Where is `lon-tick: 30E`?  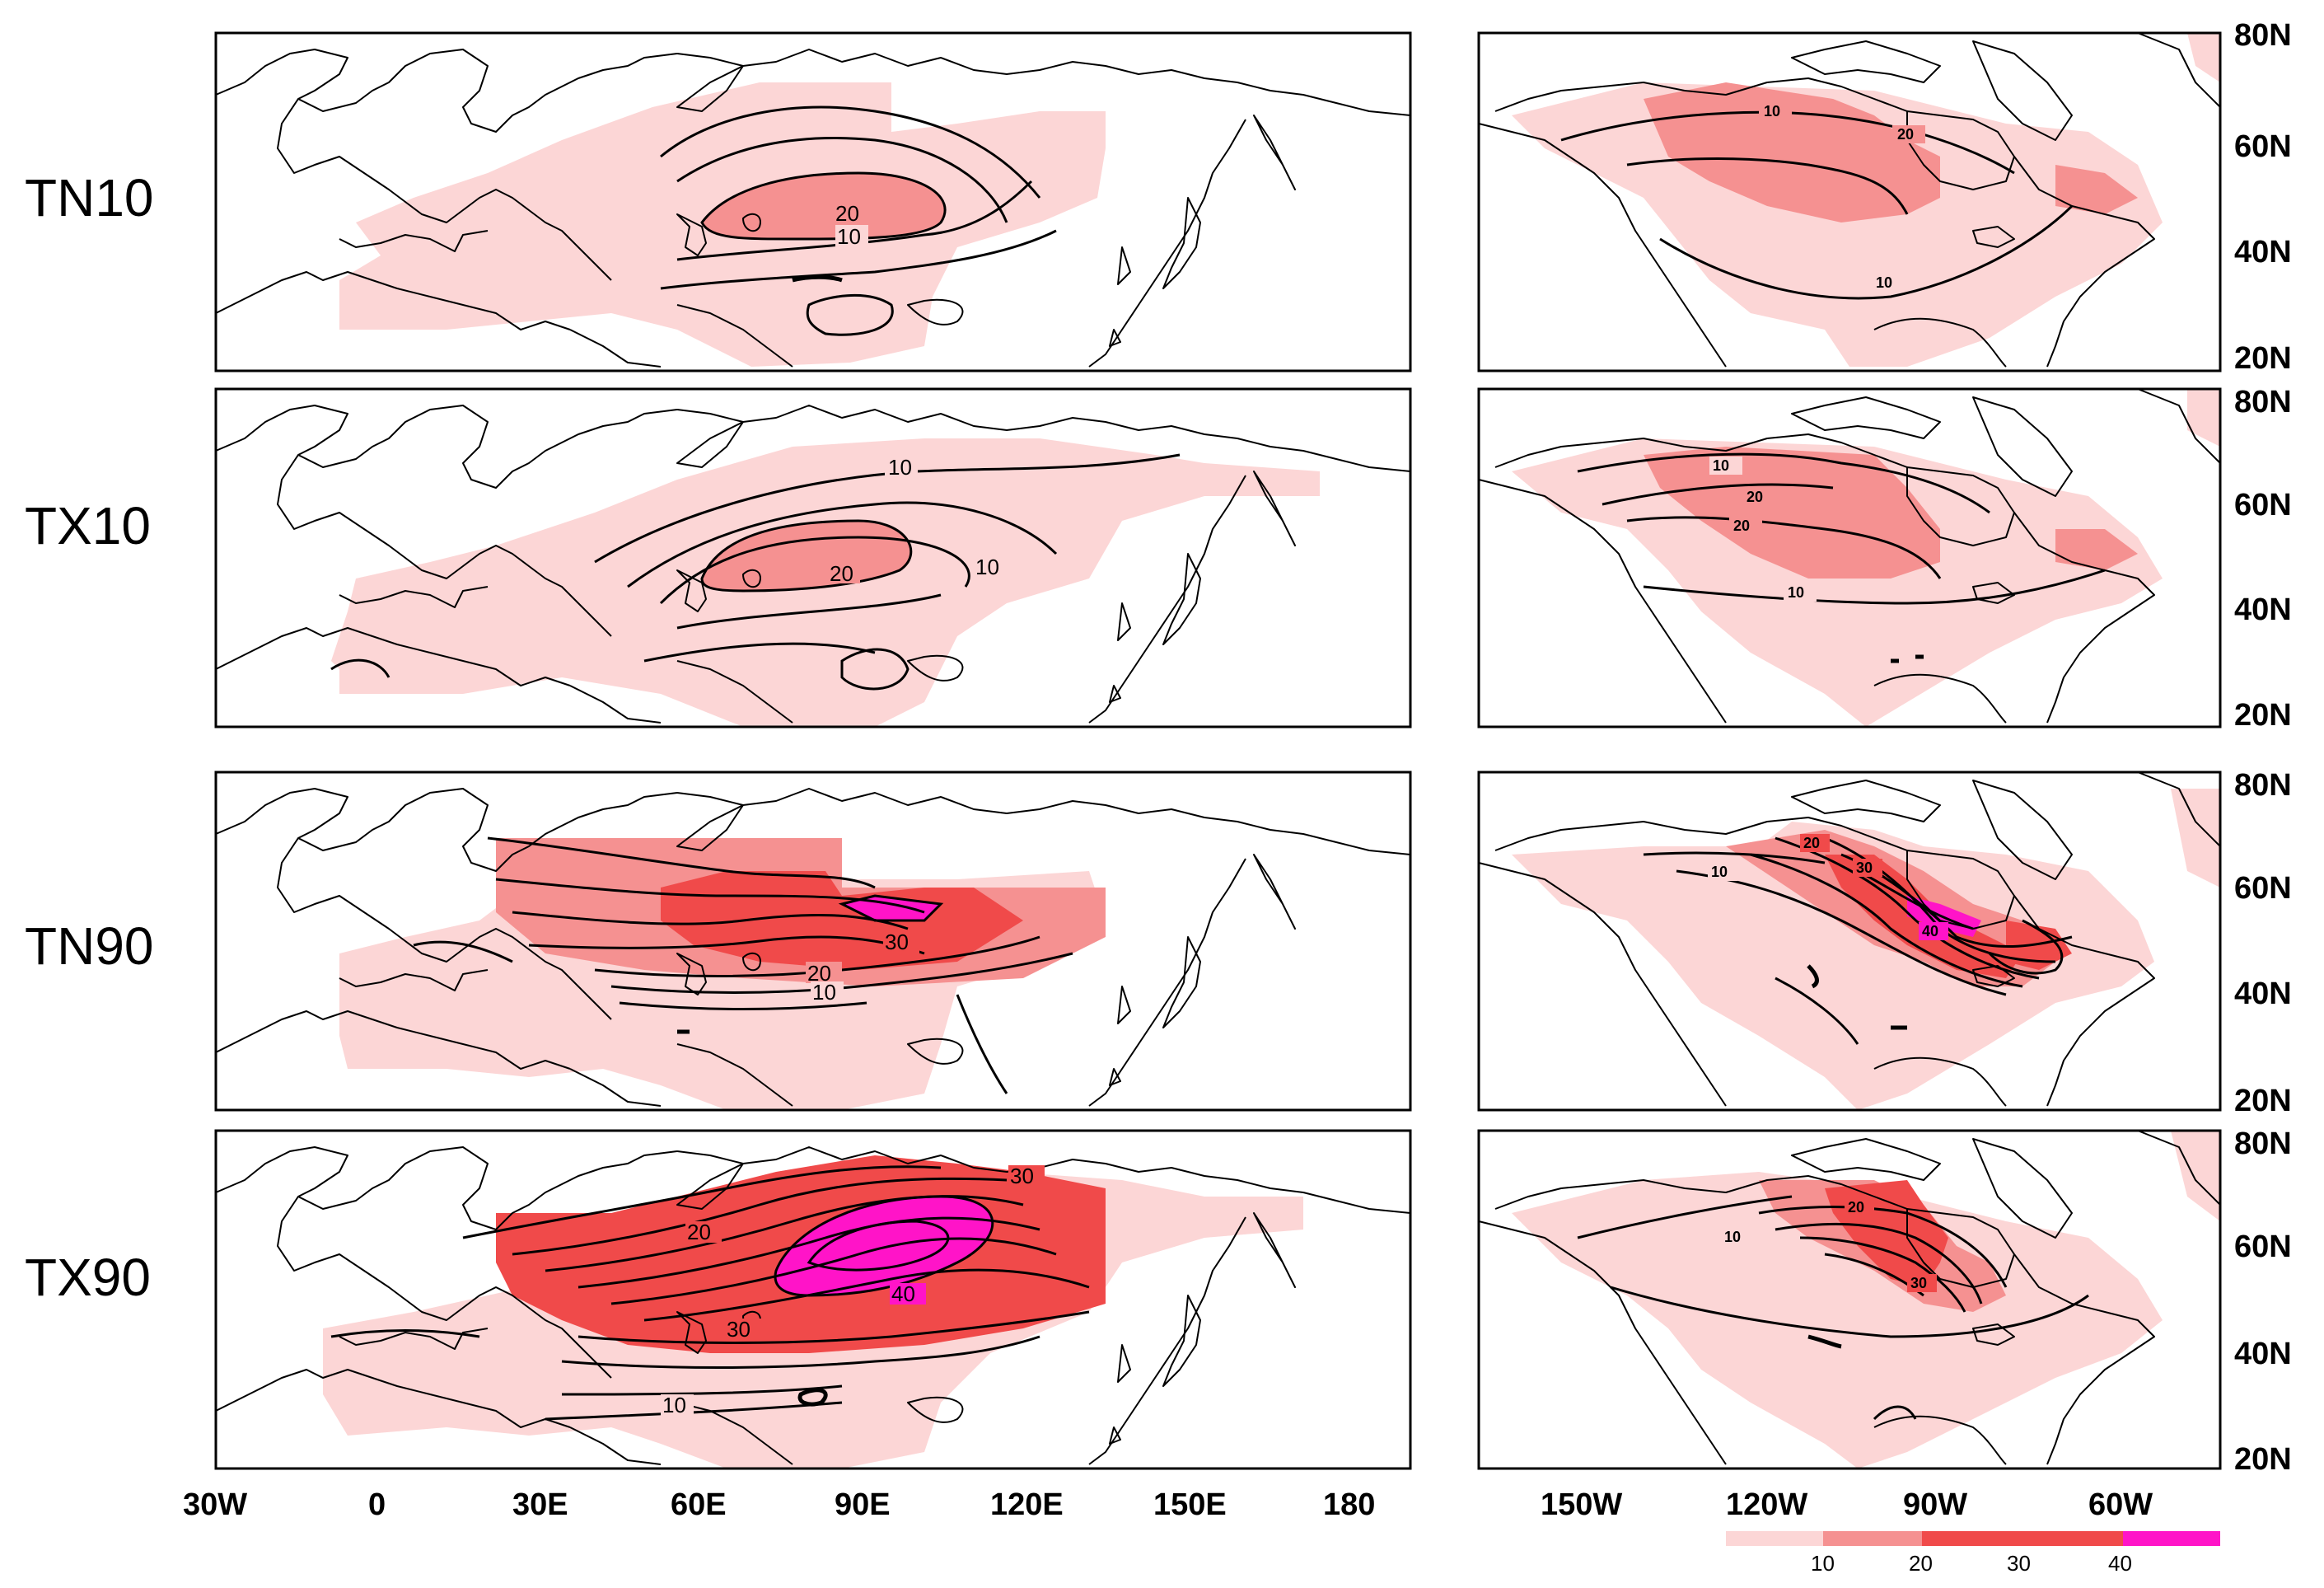 lon-tick: 30E is located at coordinates (540, 1505).